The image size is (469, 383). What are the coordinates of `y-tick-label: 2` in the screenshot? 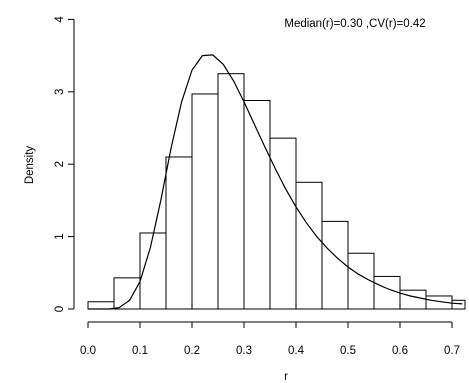 It's located at (60, 164).